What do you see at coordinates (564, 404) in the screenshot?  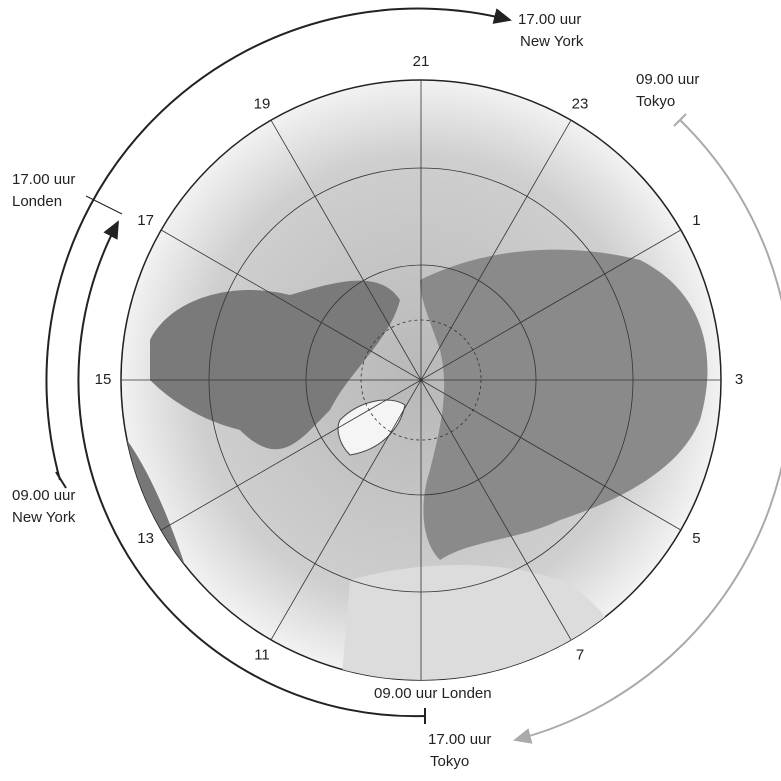 I see `landmass-eurasia` at bounding box center [564, 404].